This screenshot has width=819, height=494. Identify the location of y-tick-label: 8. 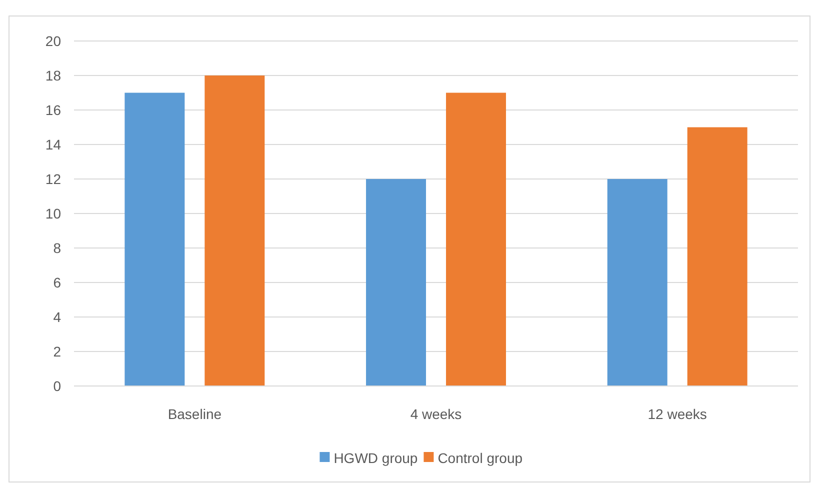
(57, 248).